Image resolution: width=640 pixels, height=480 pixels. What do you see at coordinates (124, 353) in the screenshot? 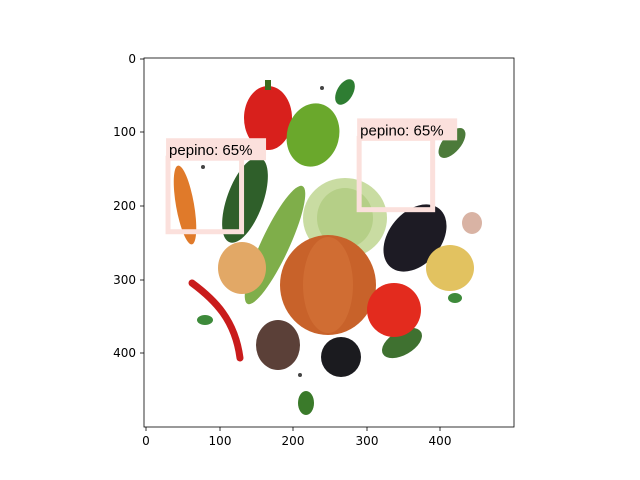
I see `y-tick-label: 400` at bounding box center [124, 353].